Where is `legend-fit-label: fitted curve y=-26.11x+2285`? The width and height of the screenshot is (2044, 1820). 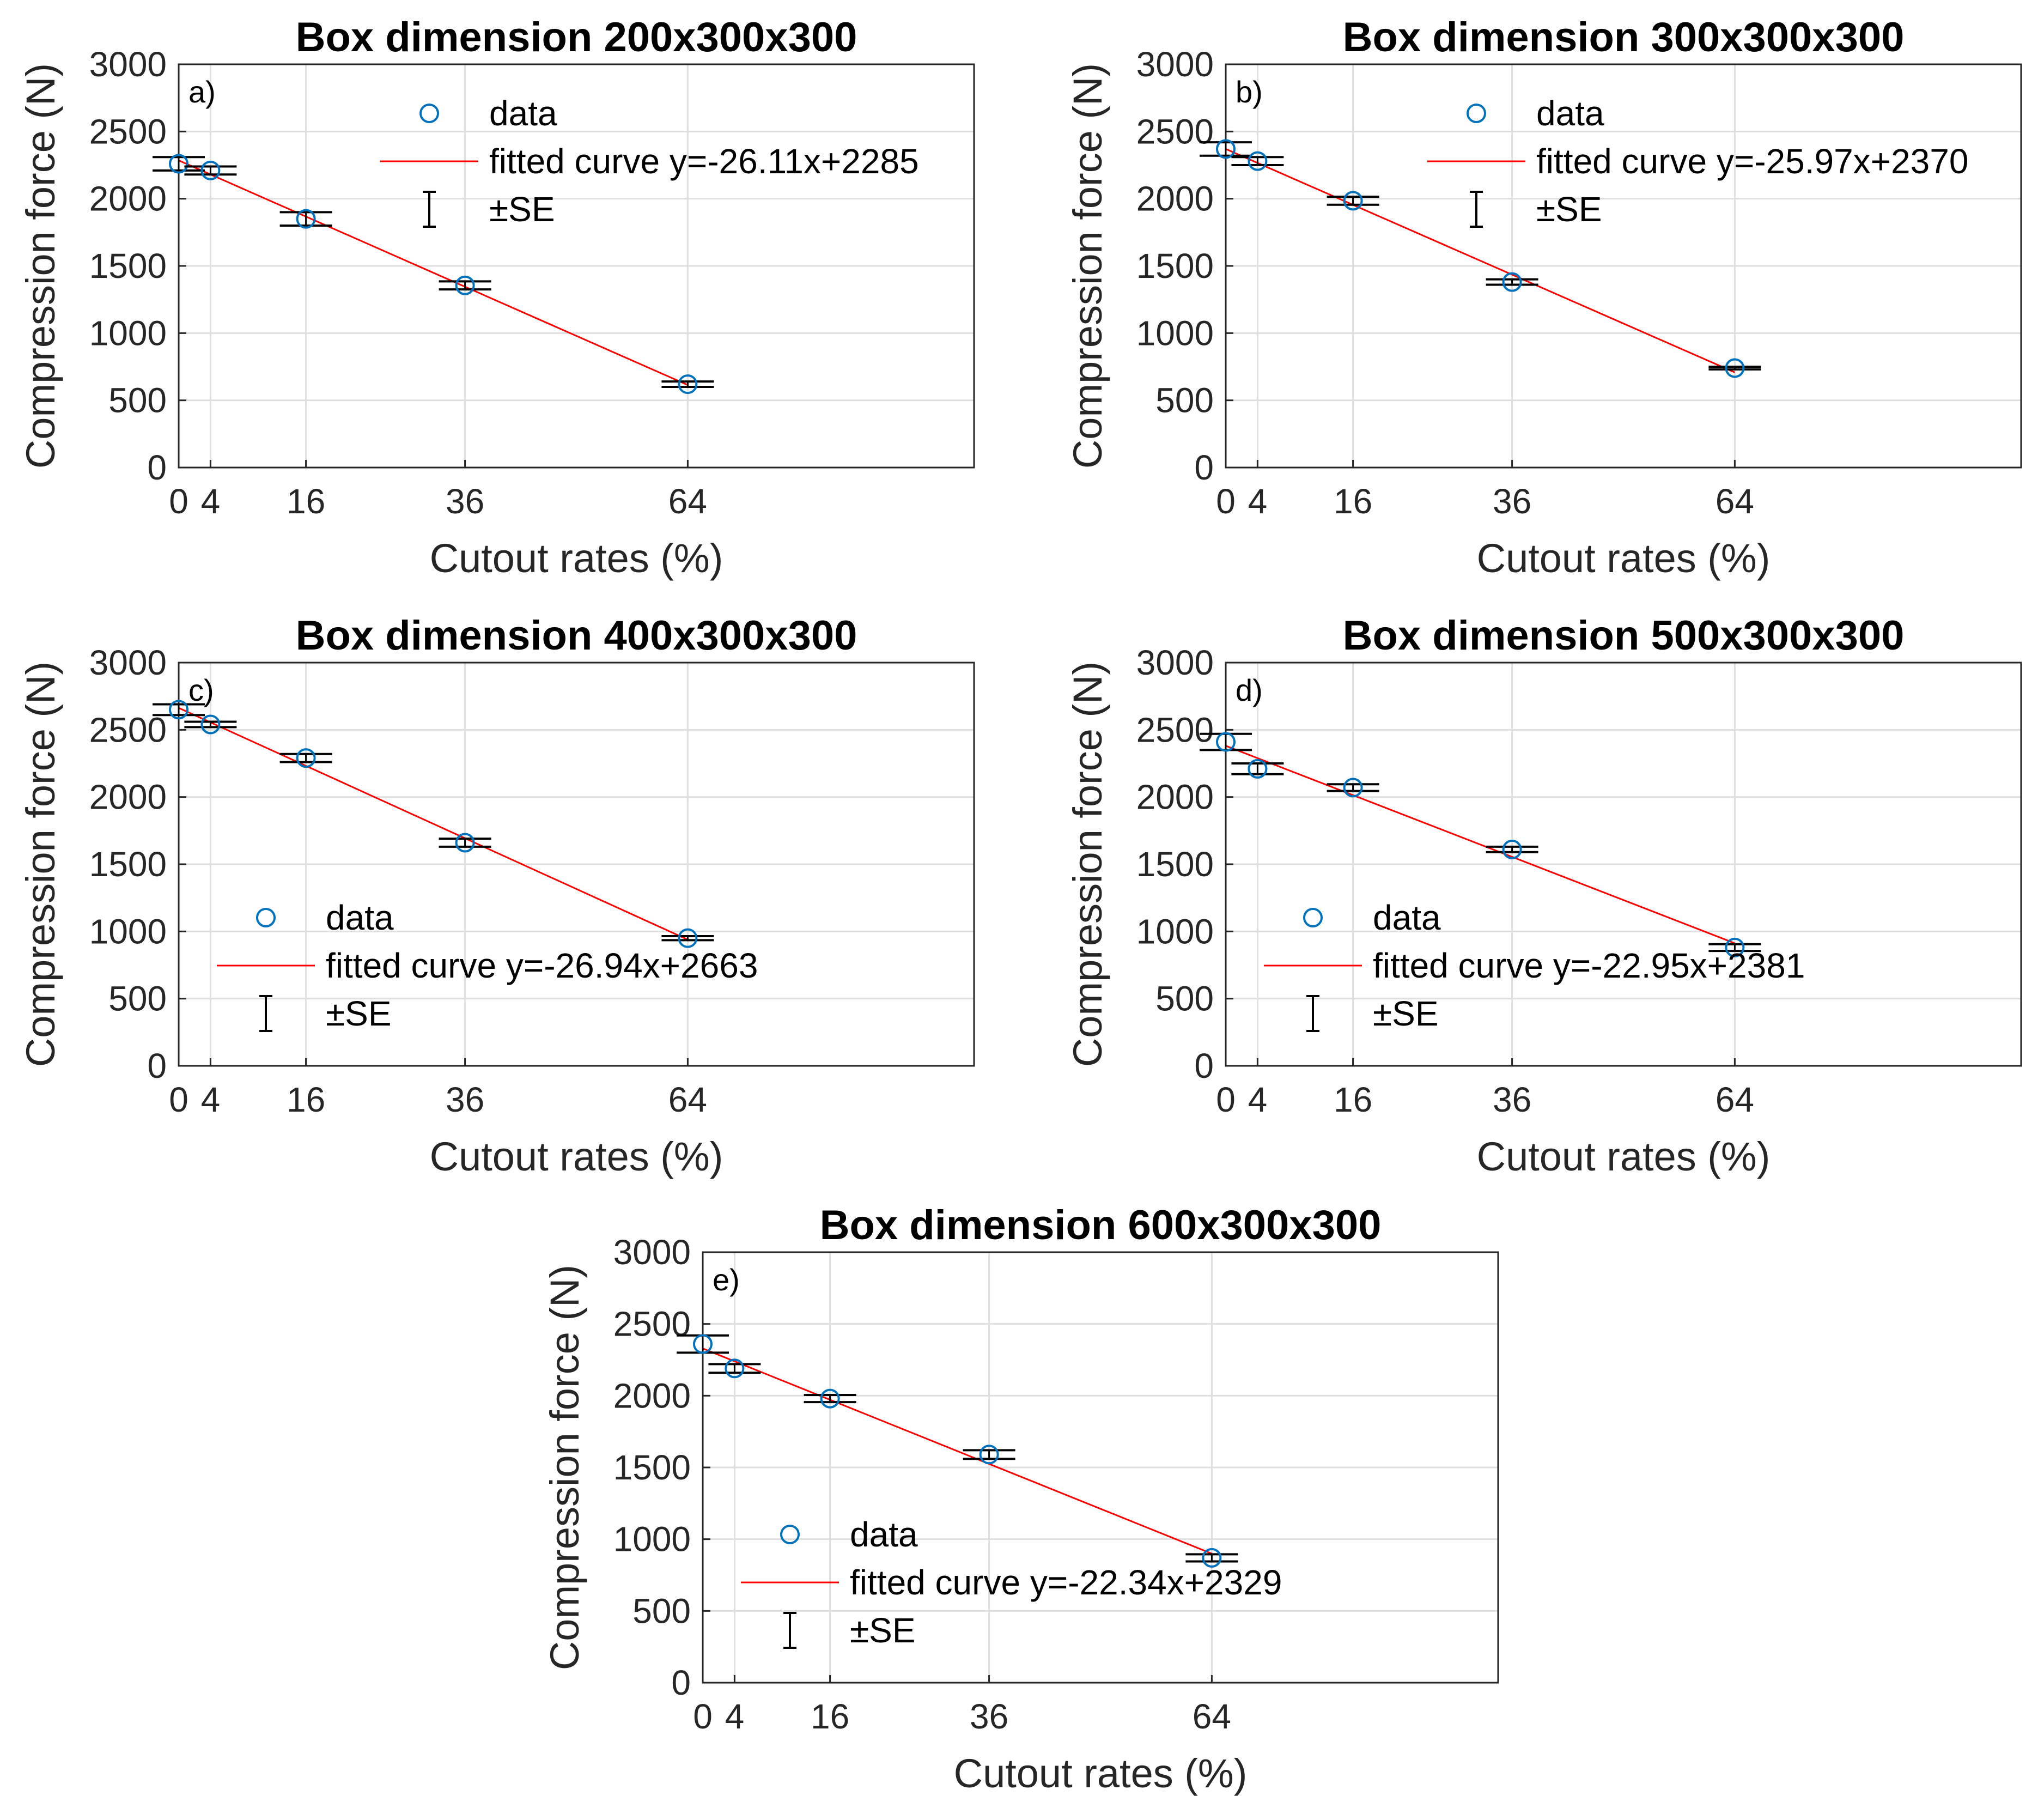 legend-fit-label: fitted curve y=-26.11x+2285 is located at coordinates (704, 161).